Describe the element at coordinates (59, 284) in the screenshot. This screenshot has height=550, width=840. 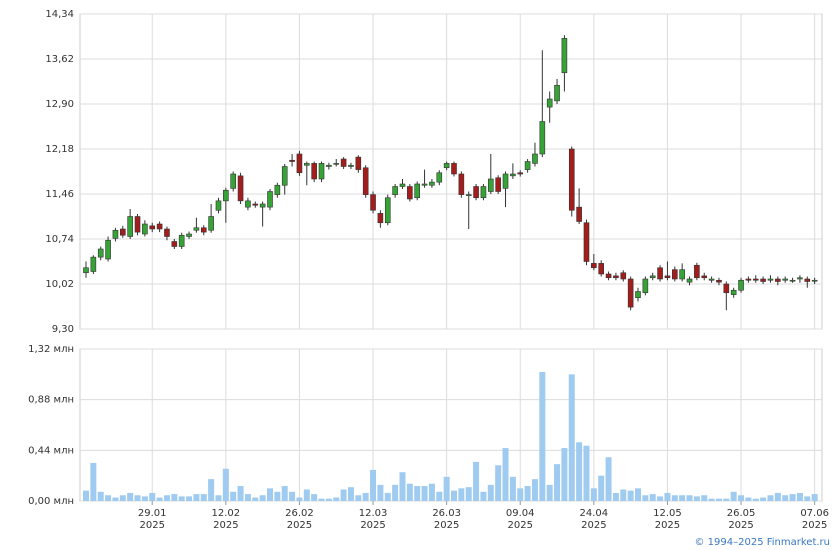
I see `y-tick-label: 10,02` at that location.